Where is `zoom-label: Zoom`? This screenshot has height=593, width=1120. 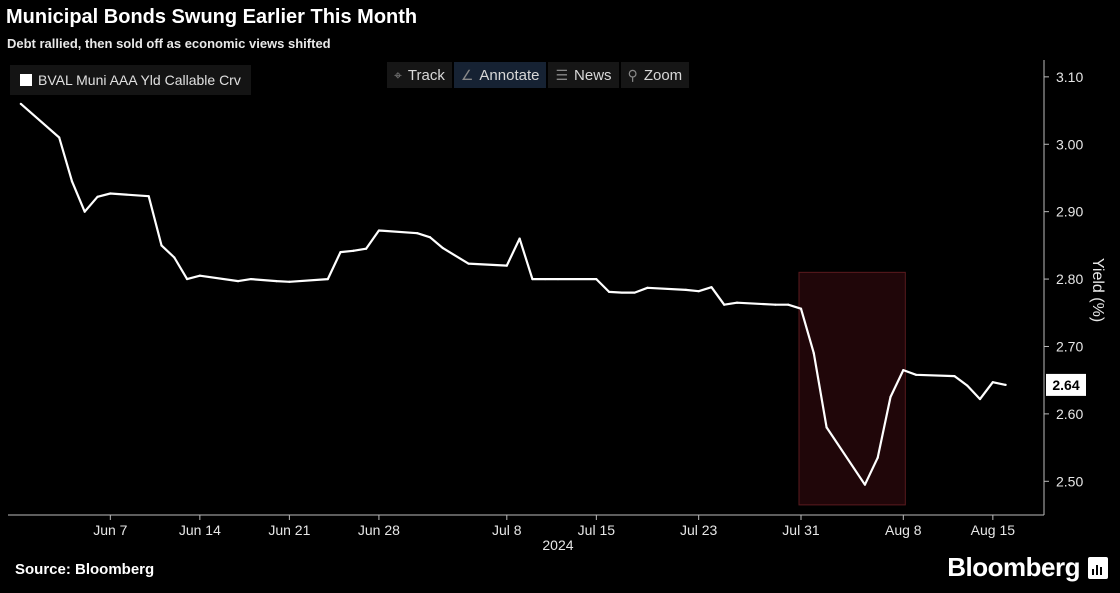 zoom-label: Zoom is located at coordinates (663, 75).